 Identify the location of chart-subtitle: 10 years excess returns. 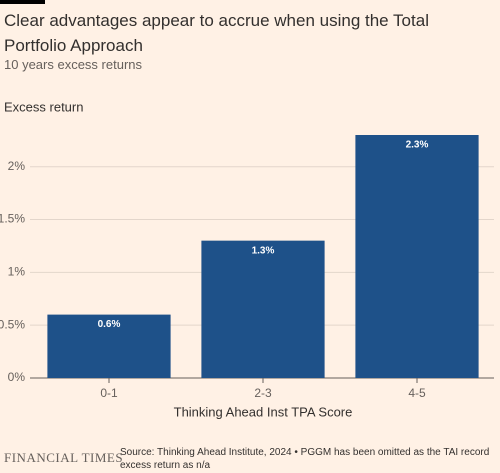
(73, 64).